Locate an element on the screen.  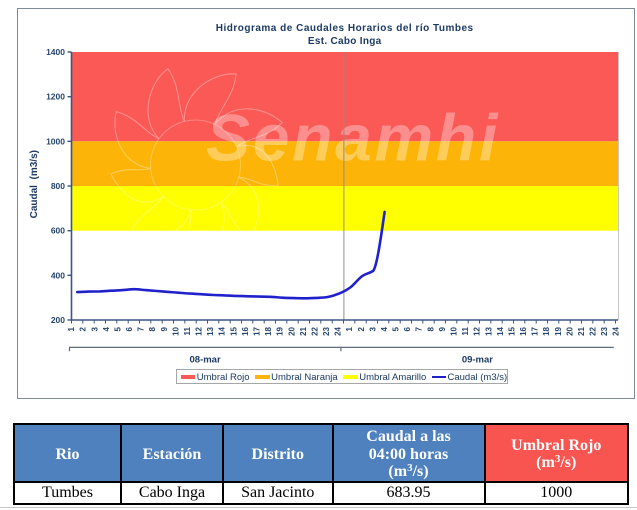
svg-text: Est. Cabo Inga is located at coordinates (344, 41).